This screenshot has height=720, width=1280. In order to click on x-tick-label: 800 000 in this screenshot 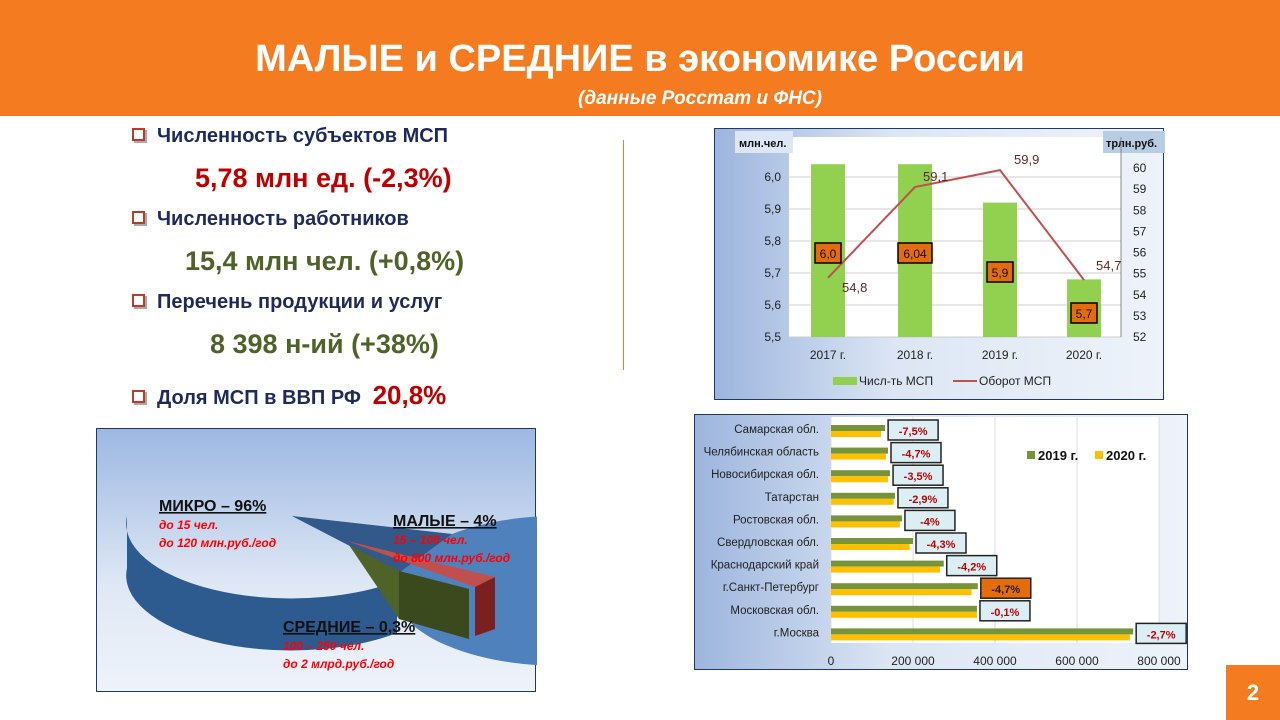, I will do `click(1159, 661)`.